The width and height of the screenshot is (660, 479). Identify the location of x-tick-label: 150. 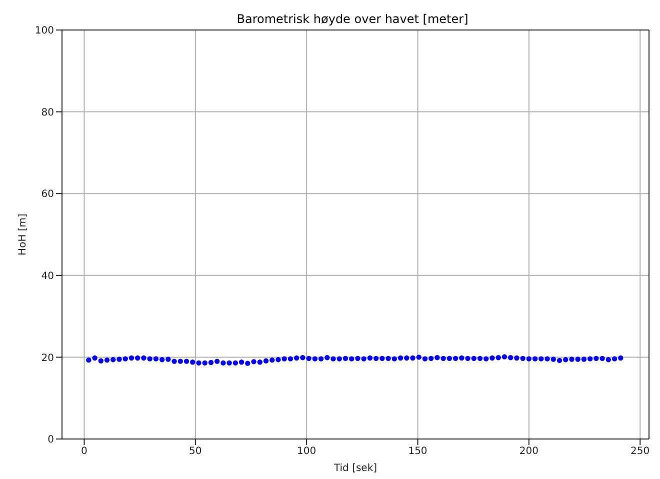
(418, 452).